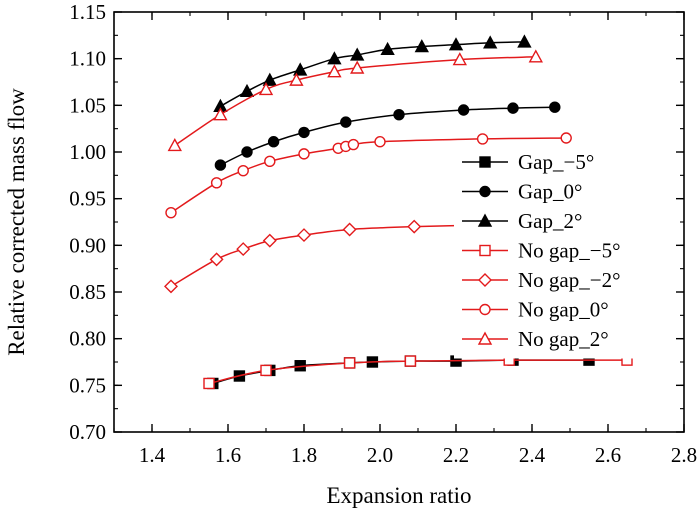 The width and height of the screenshot is (700, 512). Describe the element at coordinates (87, 385) in the screenshot. I see `y-tick-label: 0.75` at that location.